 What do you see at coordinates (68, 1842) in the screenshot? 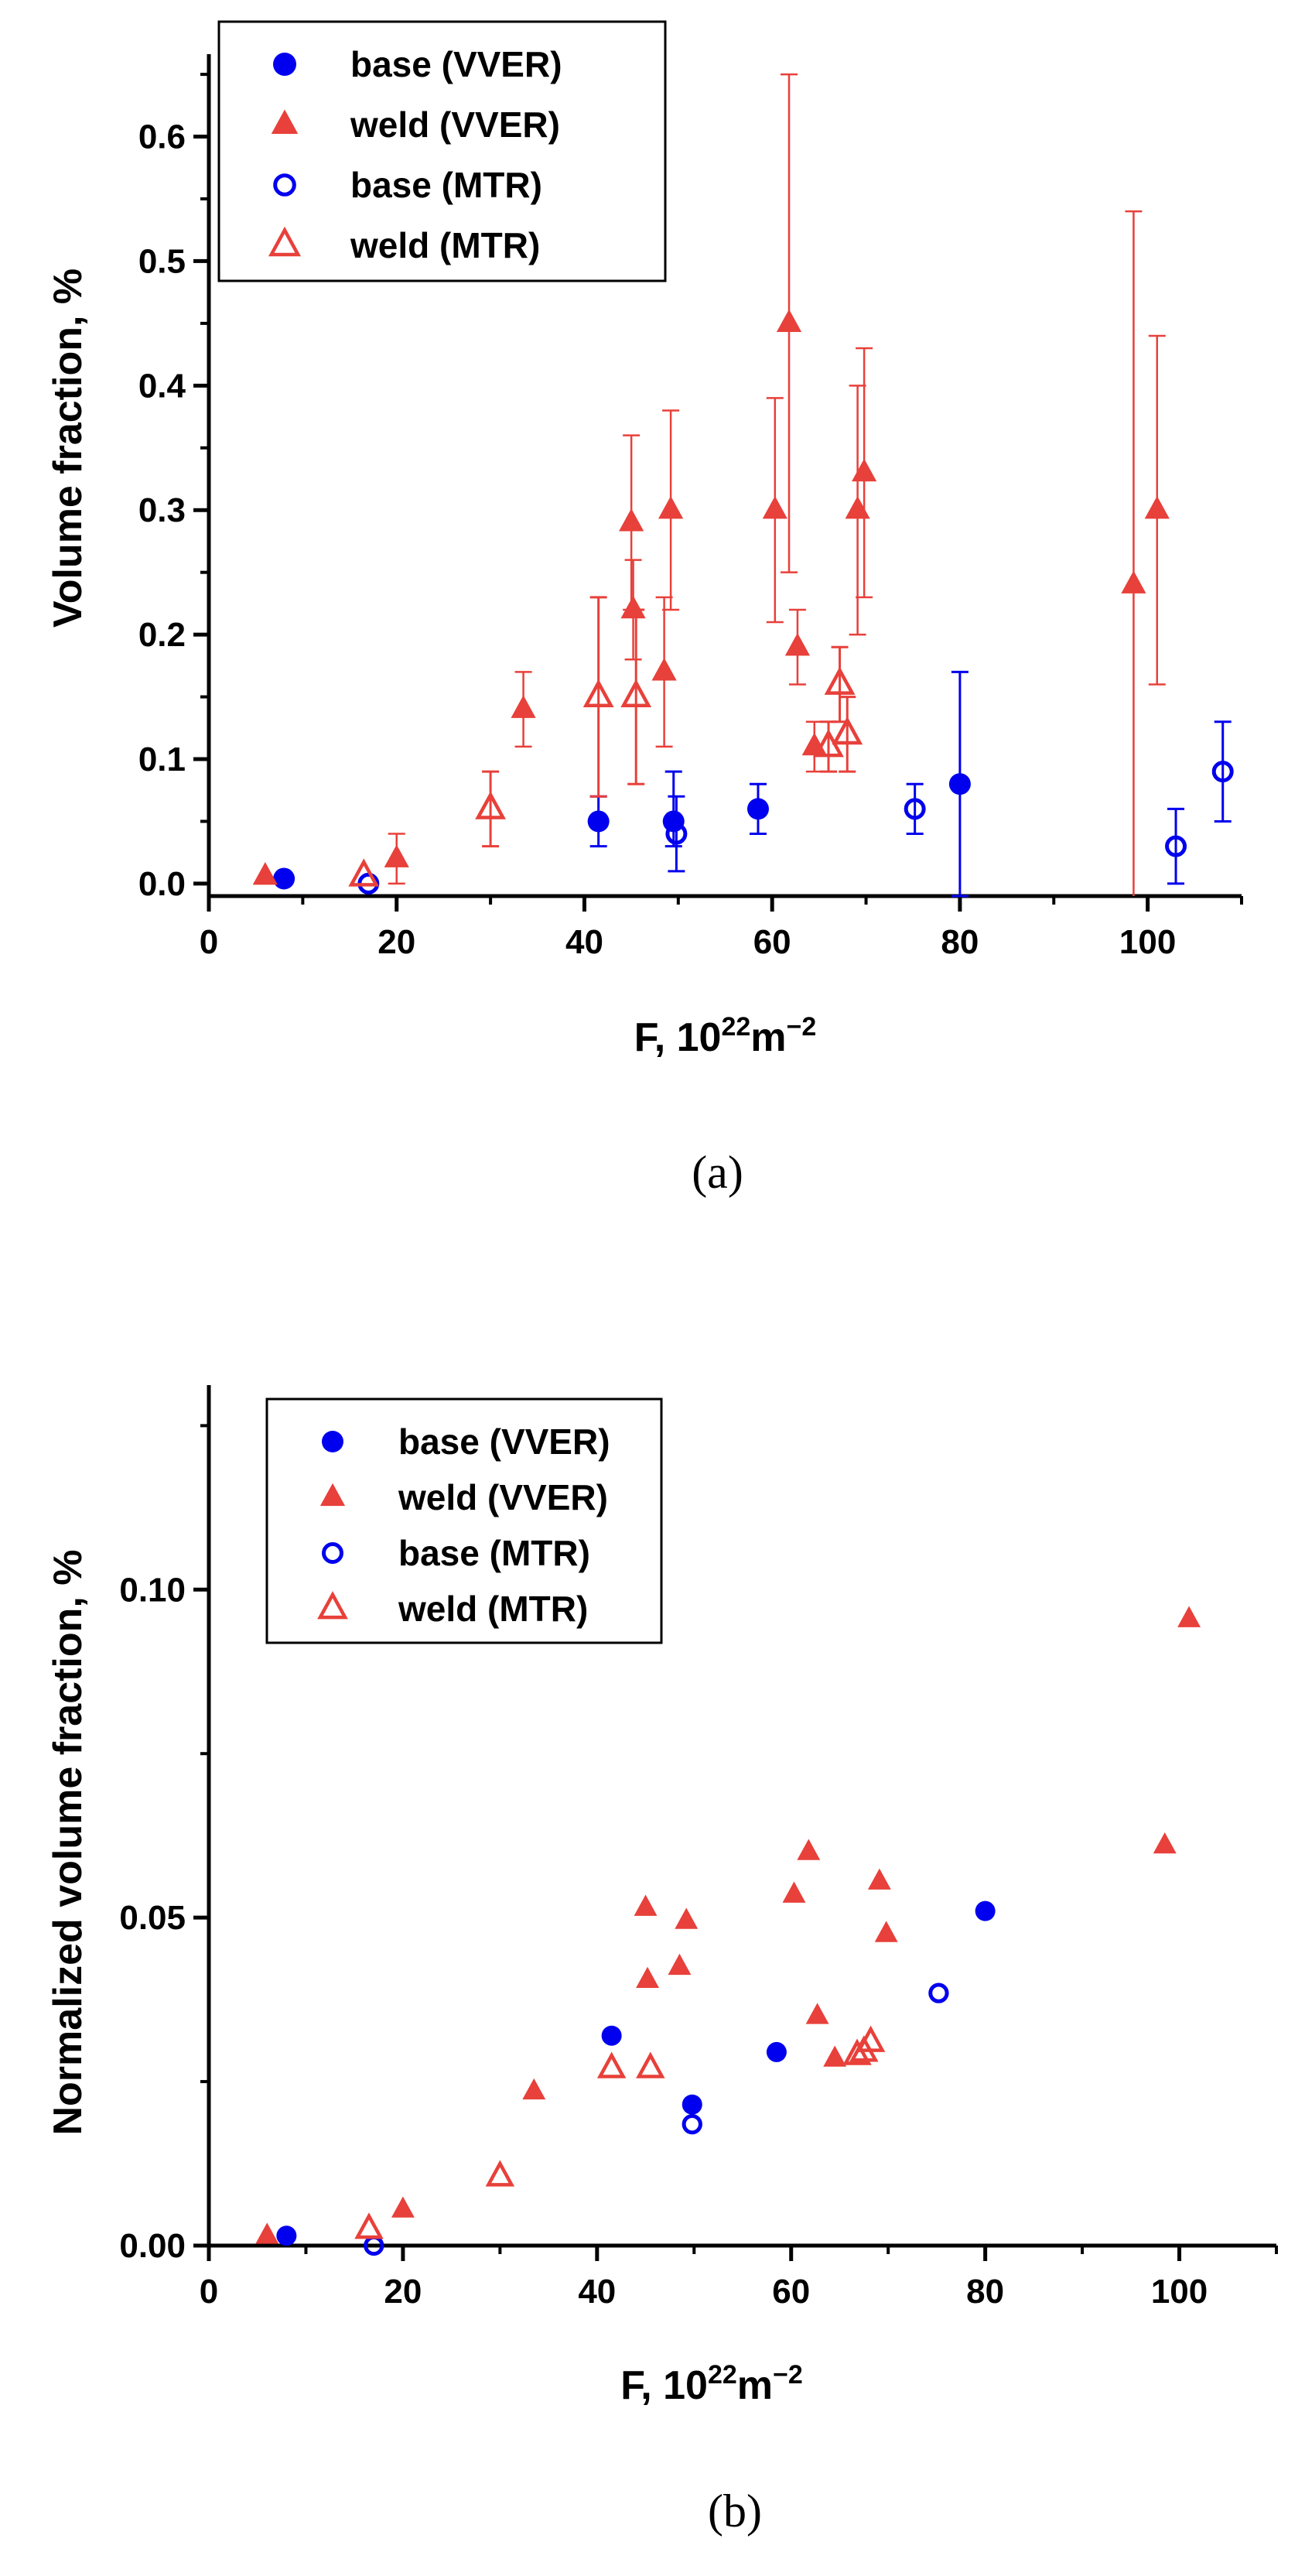
I see `y-axis-title: Normalized volume fraction, %` at bounding box center [68, 1842].